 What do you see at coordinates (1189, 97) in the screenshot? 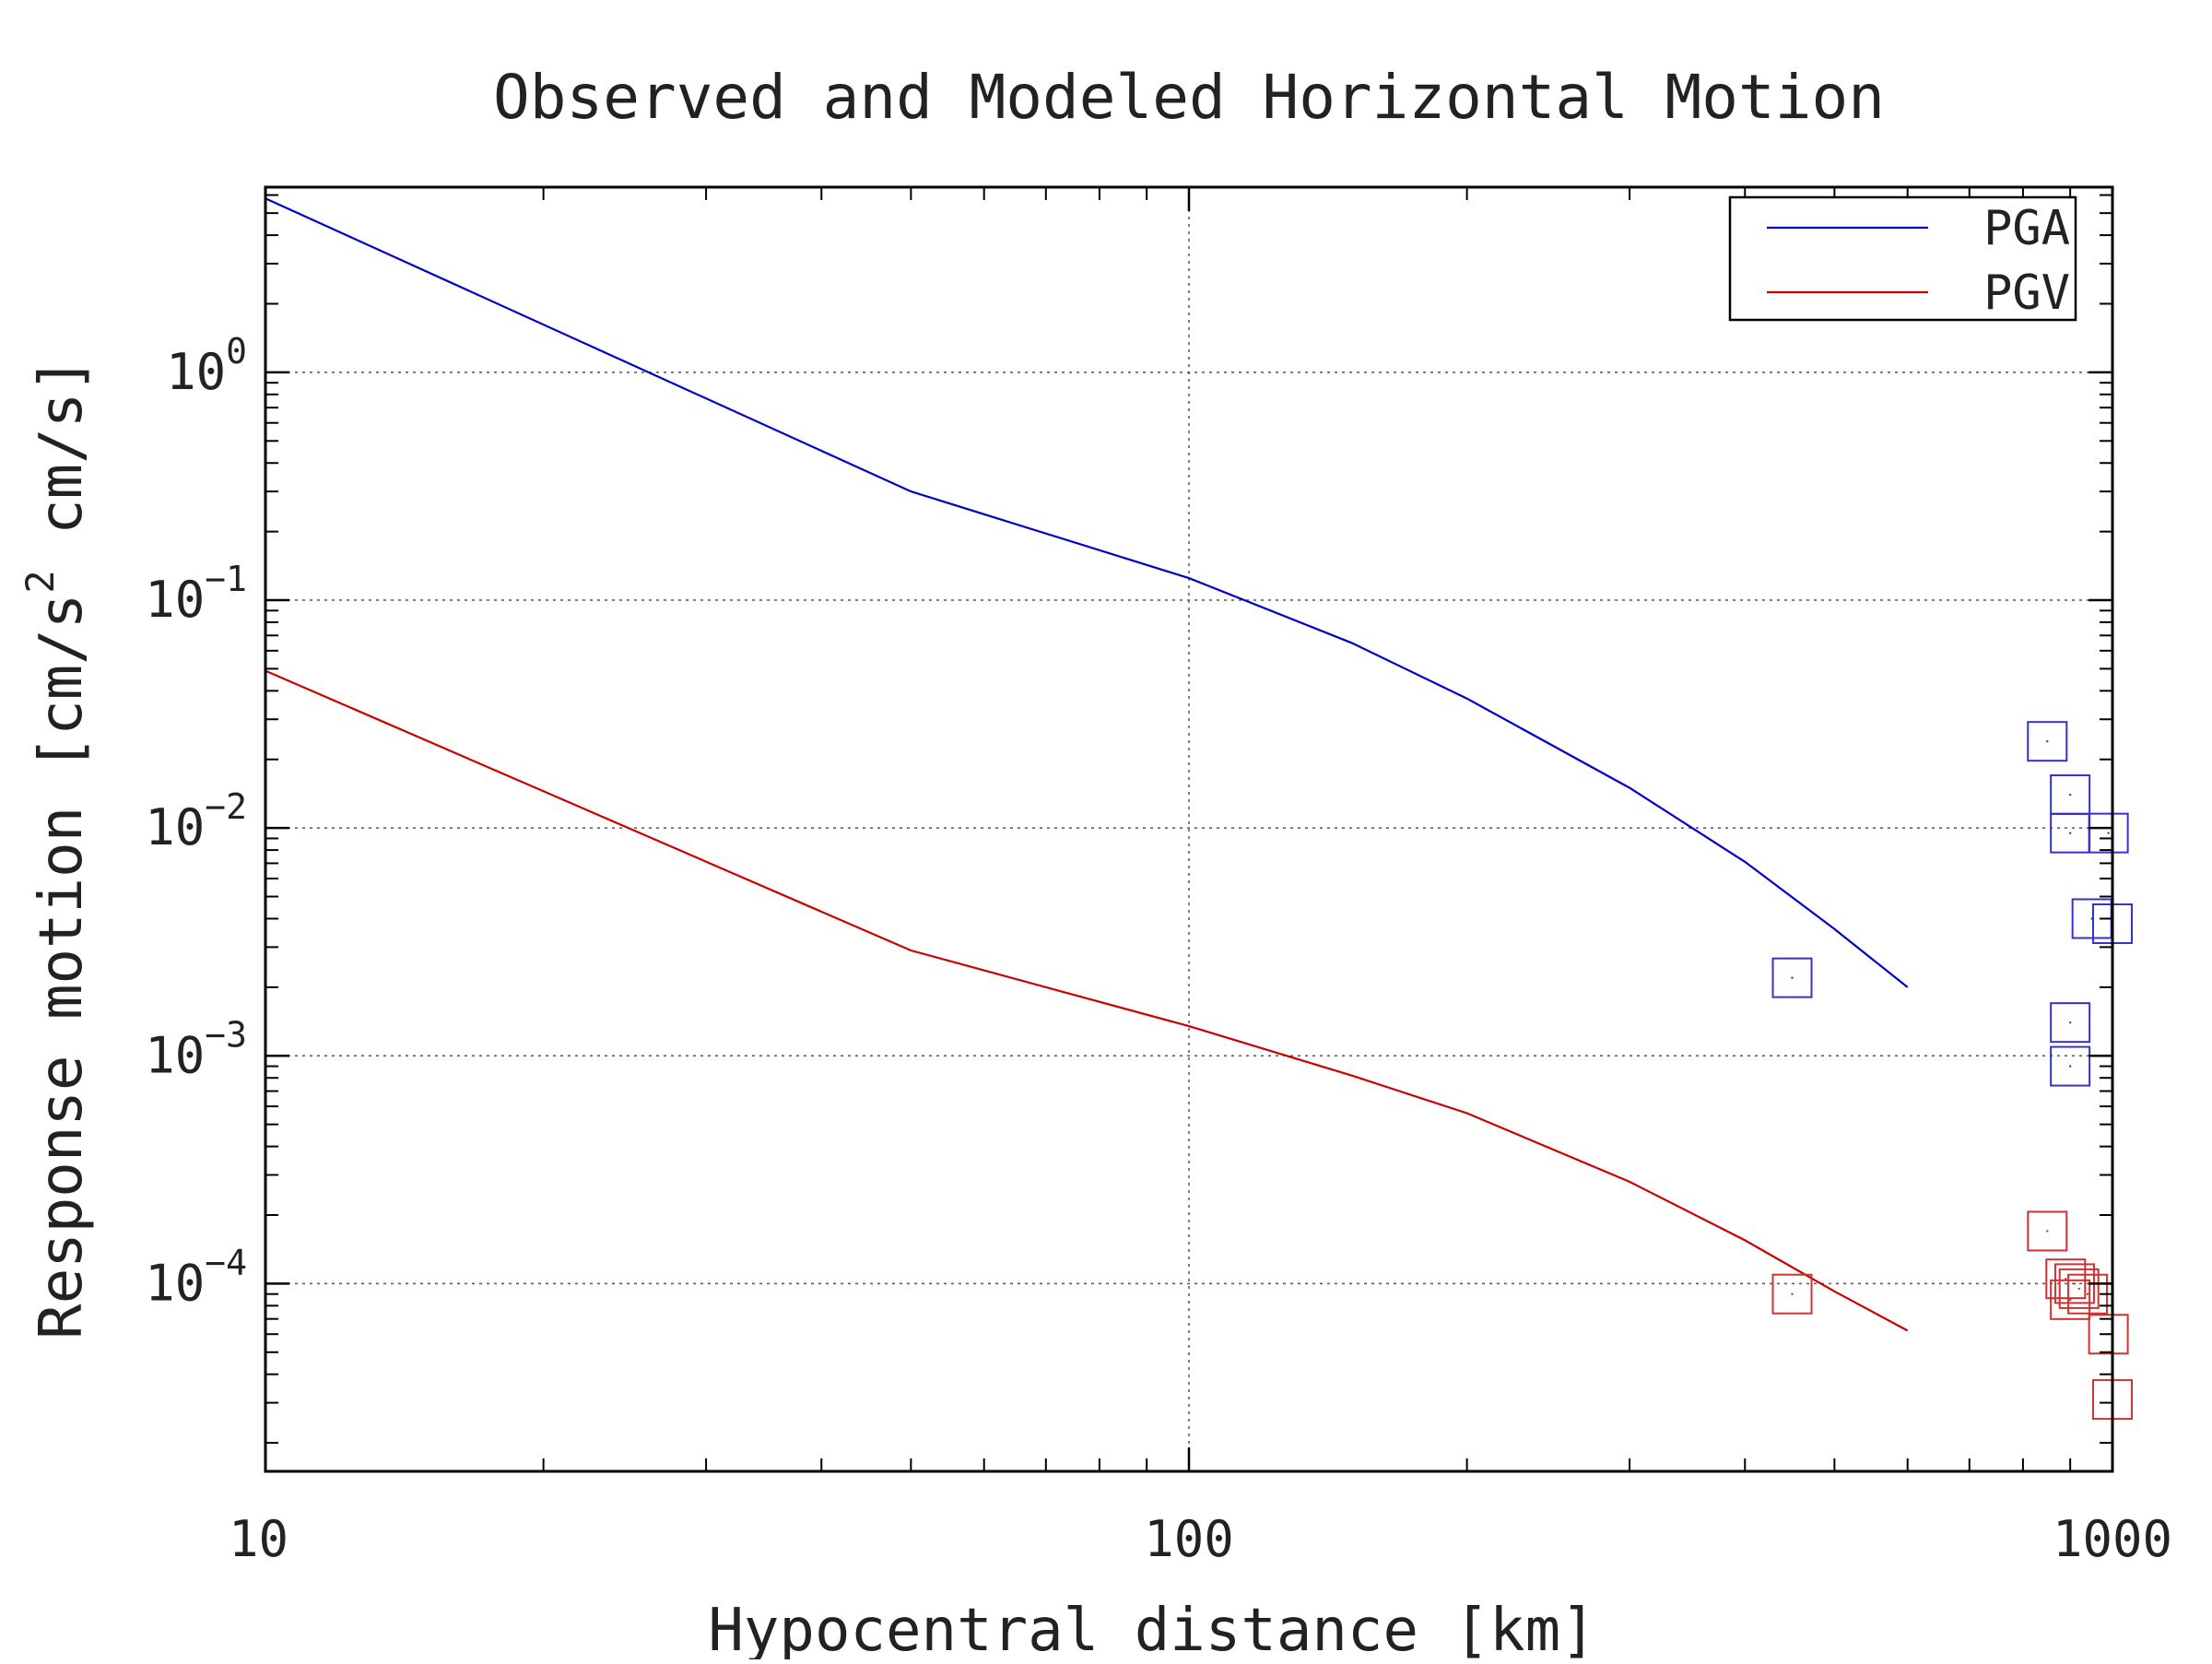
I see `chart-title: Observed and Modeled Horizontal Motion` at bounding box center [1189, 97].